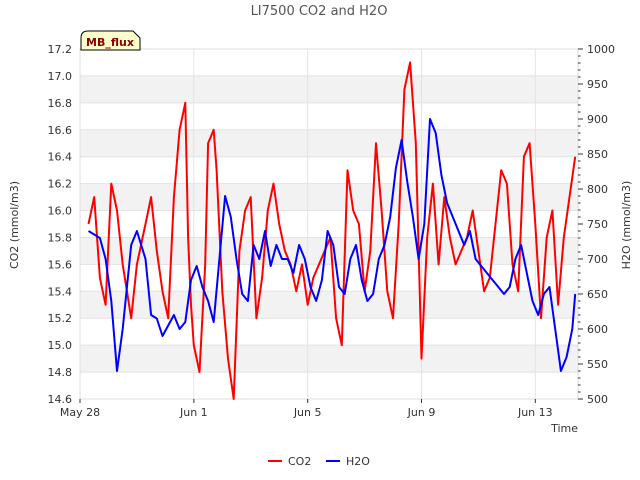  Describe the element at coordinates (80, 412) in the screenshot. I see `x-tick-label: May 28` at that location.